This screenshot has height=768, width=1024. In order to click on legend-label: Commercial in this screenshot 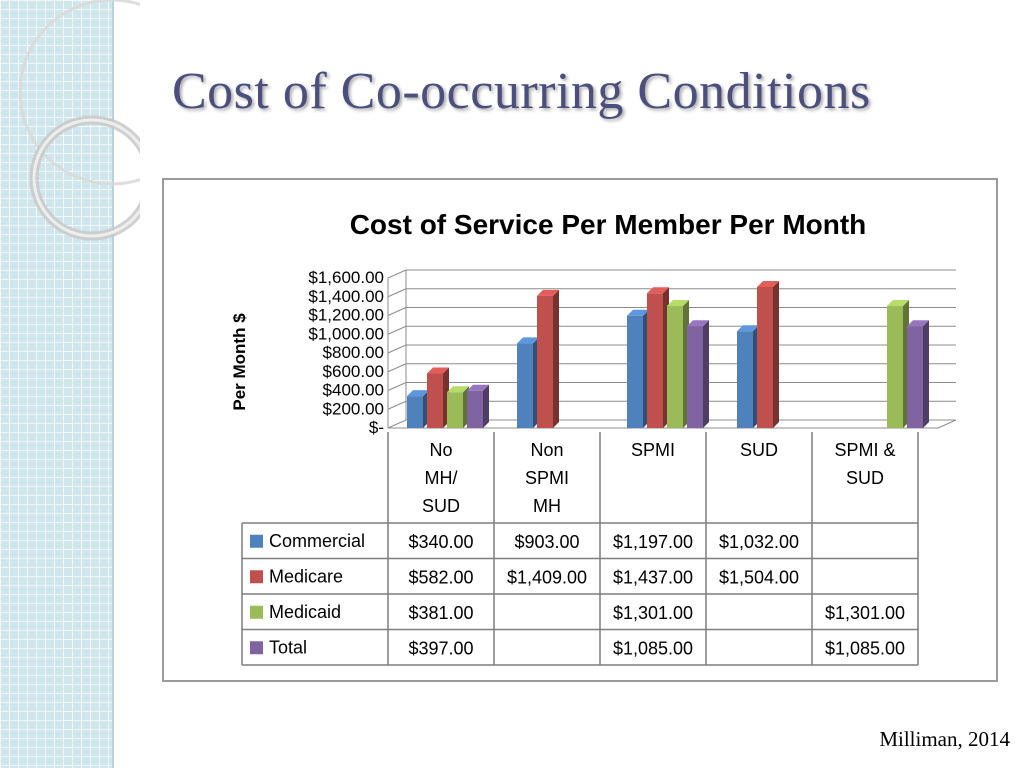, I will do `click(317, 541)`.